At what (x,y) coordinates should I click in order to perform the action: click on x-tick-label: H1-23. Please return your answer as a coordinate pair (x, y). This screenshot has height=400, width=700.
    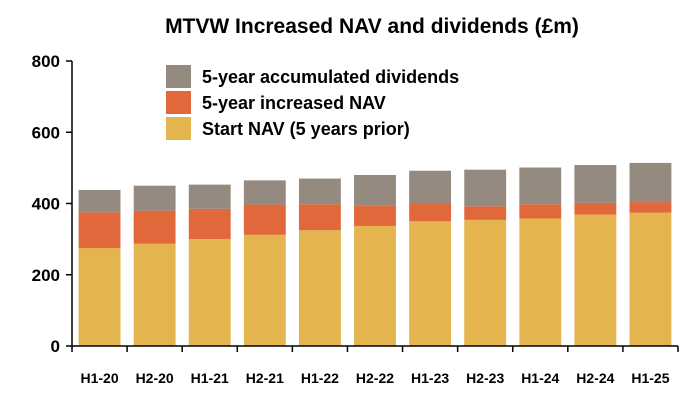
    Looking at the image, I should click on (430, 378).